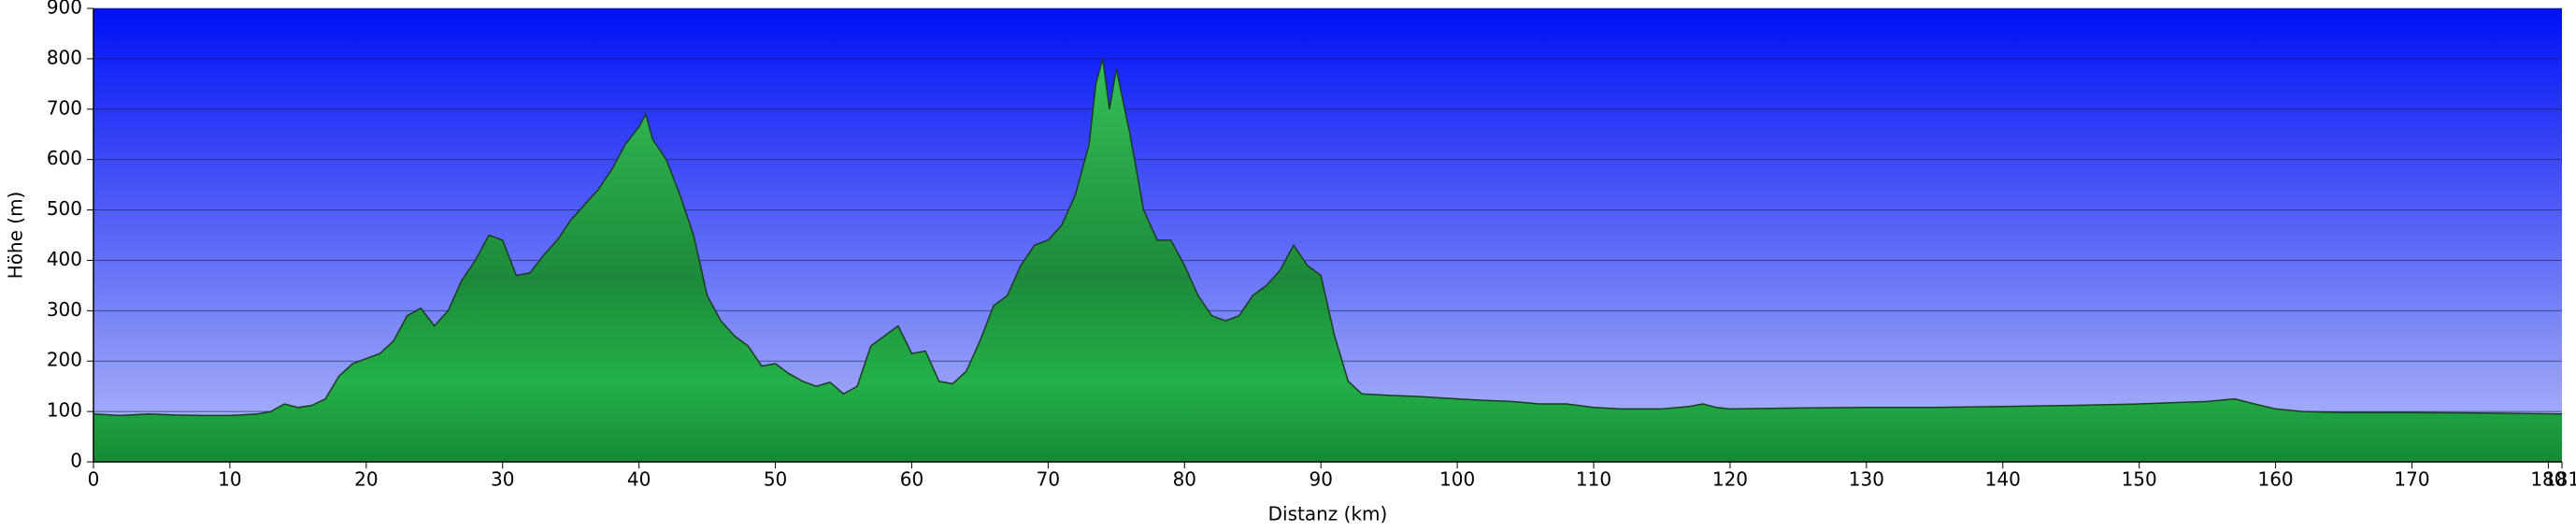 This screenshot has width=2576, height=532. Describe the element at coordinates (502, 480) in the screenshot. I see `x-tick-label: 30` at that location.